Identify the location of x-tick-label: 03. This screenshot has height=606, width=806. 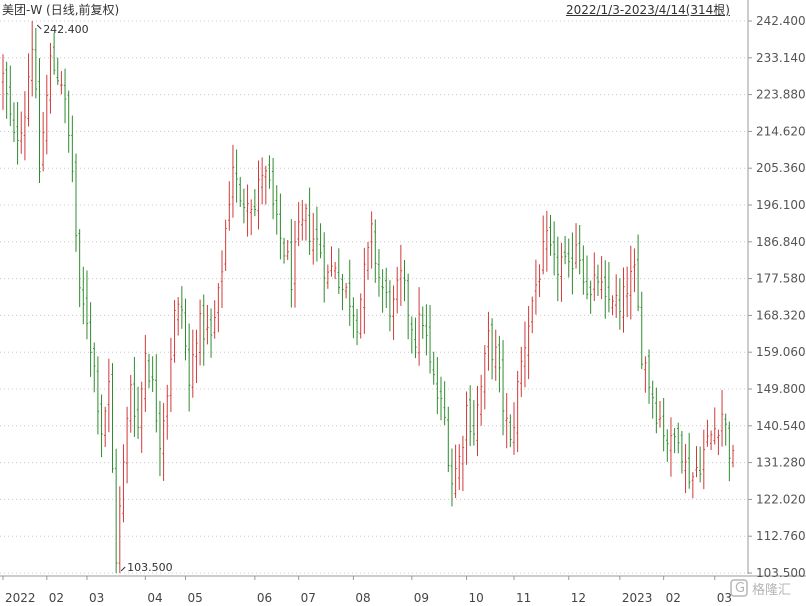
(724, 598).